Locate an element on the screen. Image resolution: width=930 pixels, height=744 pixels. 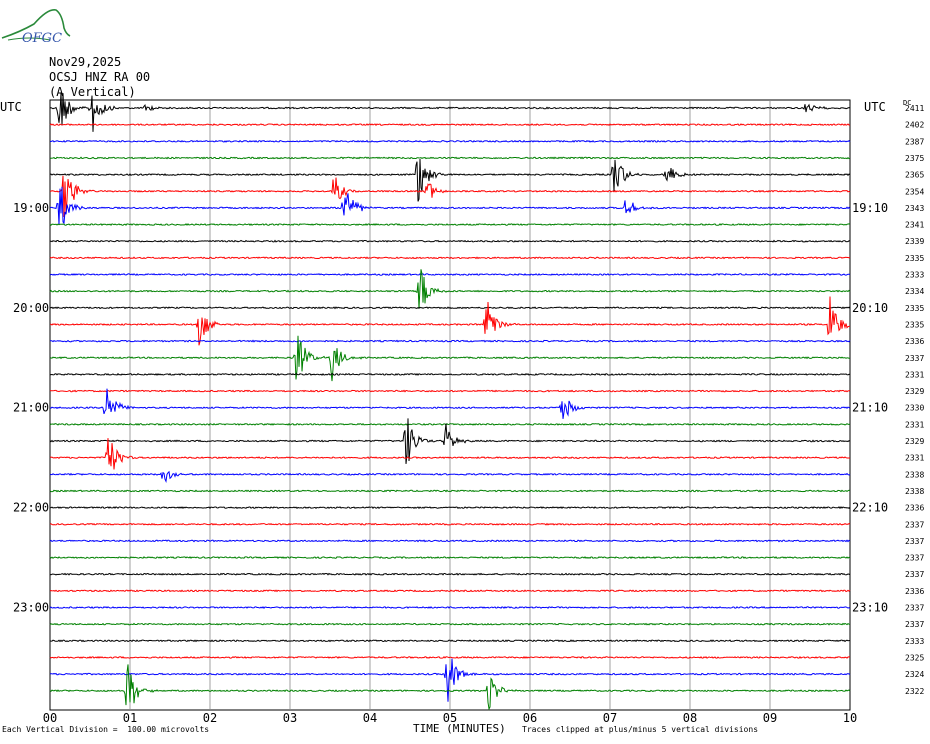
time-label-left: 23:00 is located at coordinates (31, 608).